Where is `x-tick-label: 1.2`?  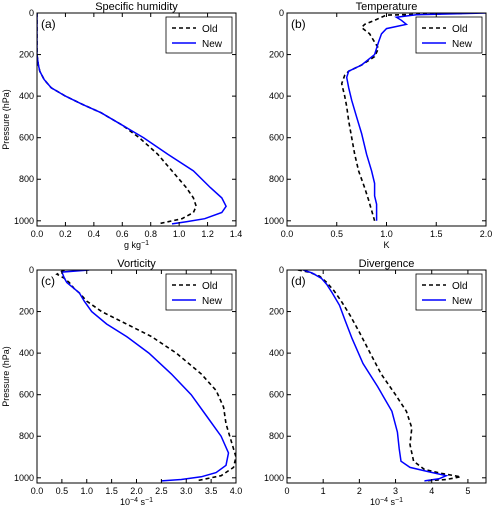 x-tick-label: 1.2 is located at coordinates (207, 234).